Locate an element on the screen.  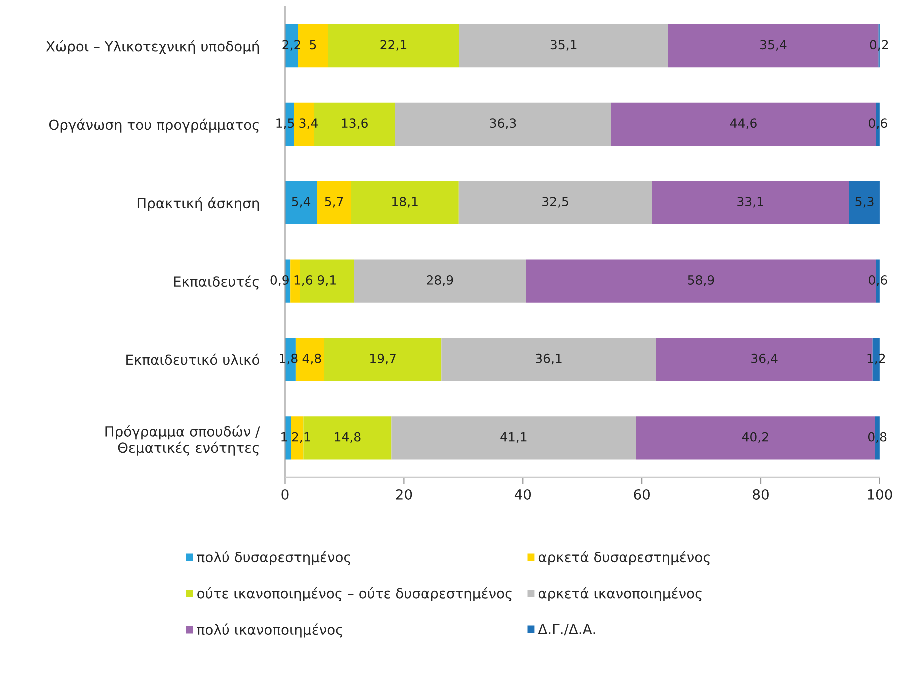
x-tick-label: 60 is located at coordinates (642, 494).